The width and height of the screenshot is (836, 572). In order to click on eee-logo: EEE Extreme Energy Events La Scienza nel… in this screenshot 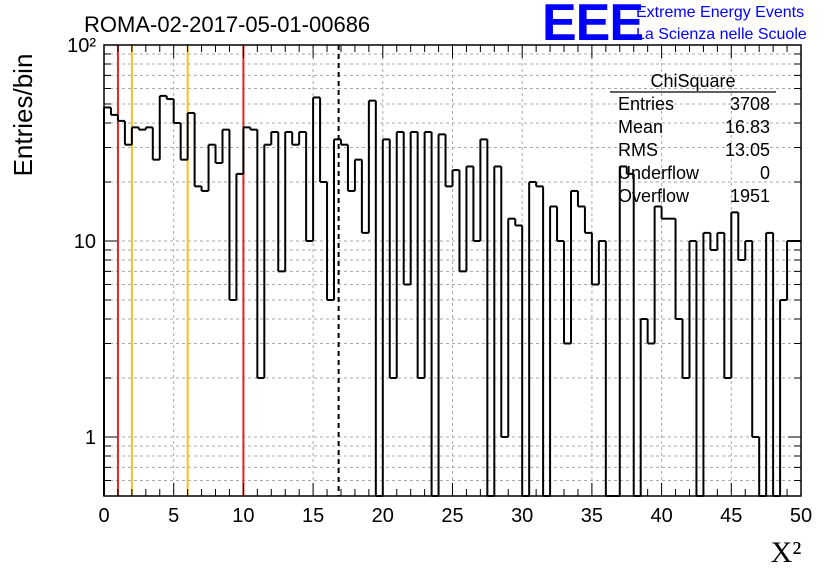, I will do `click(674, 26)`.